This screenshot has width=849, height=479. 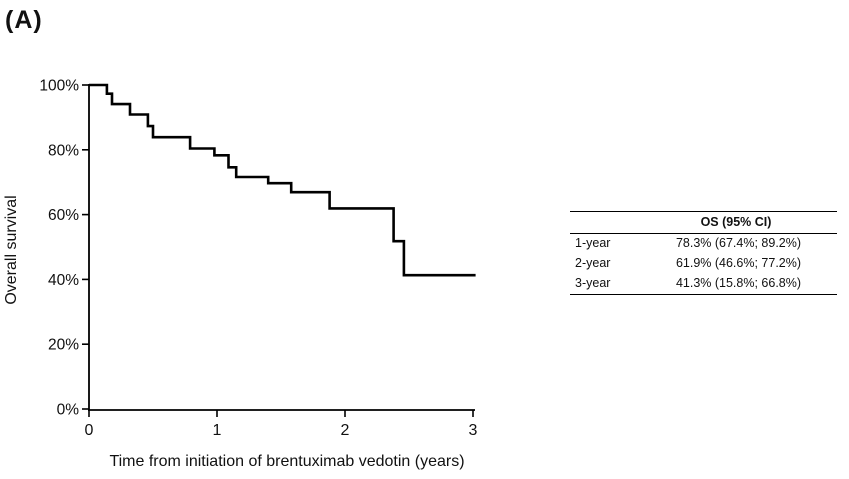 I want to click on row-label-1-year: 1-year, so click(x=593, y=243).